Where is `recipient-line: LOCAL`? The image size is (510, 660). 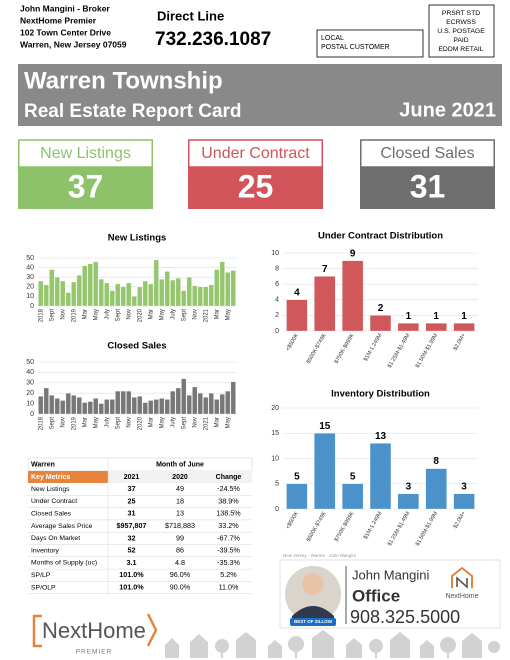 recipient-line: LOCAL is located at coordinates (332, 38).